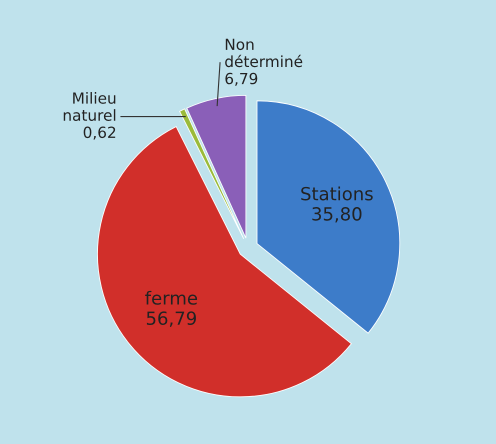 Image resolution: width=496 pixels, height=444 pixels. I want to click on data-label: 35,80, so click(337, 215).